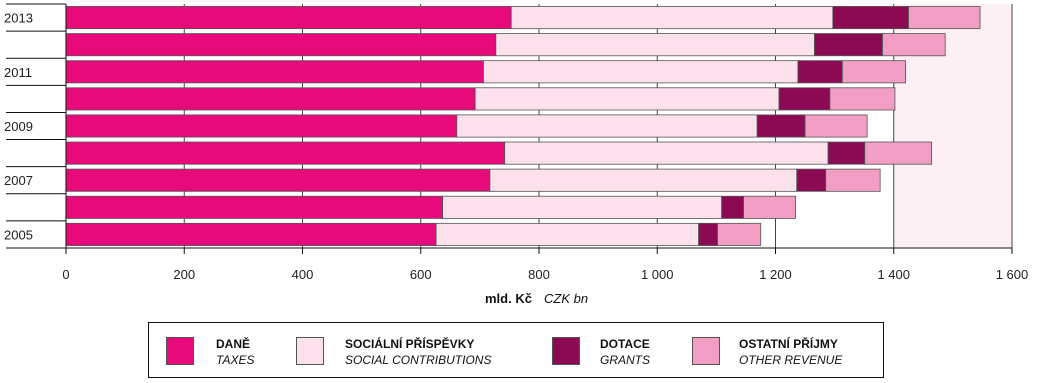  Describe the element at coordinates (788, 344) in the screenshot. I see `legend-label-other: OSTATNÍ PŘÍJMY` at that location.